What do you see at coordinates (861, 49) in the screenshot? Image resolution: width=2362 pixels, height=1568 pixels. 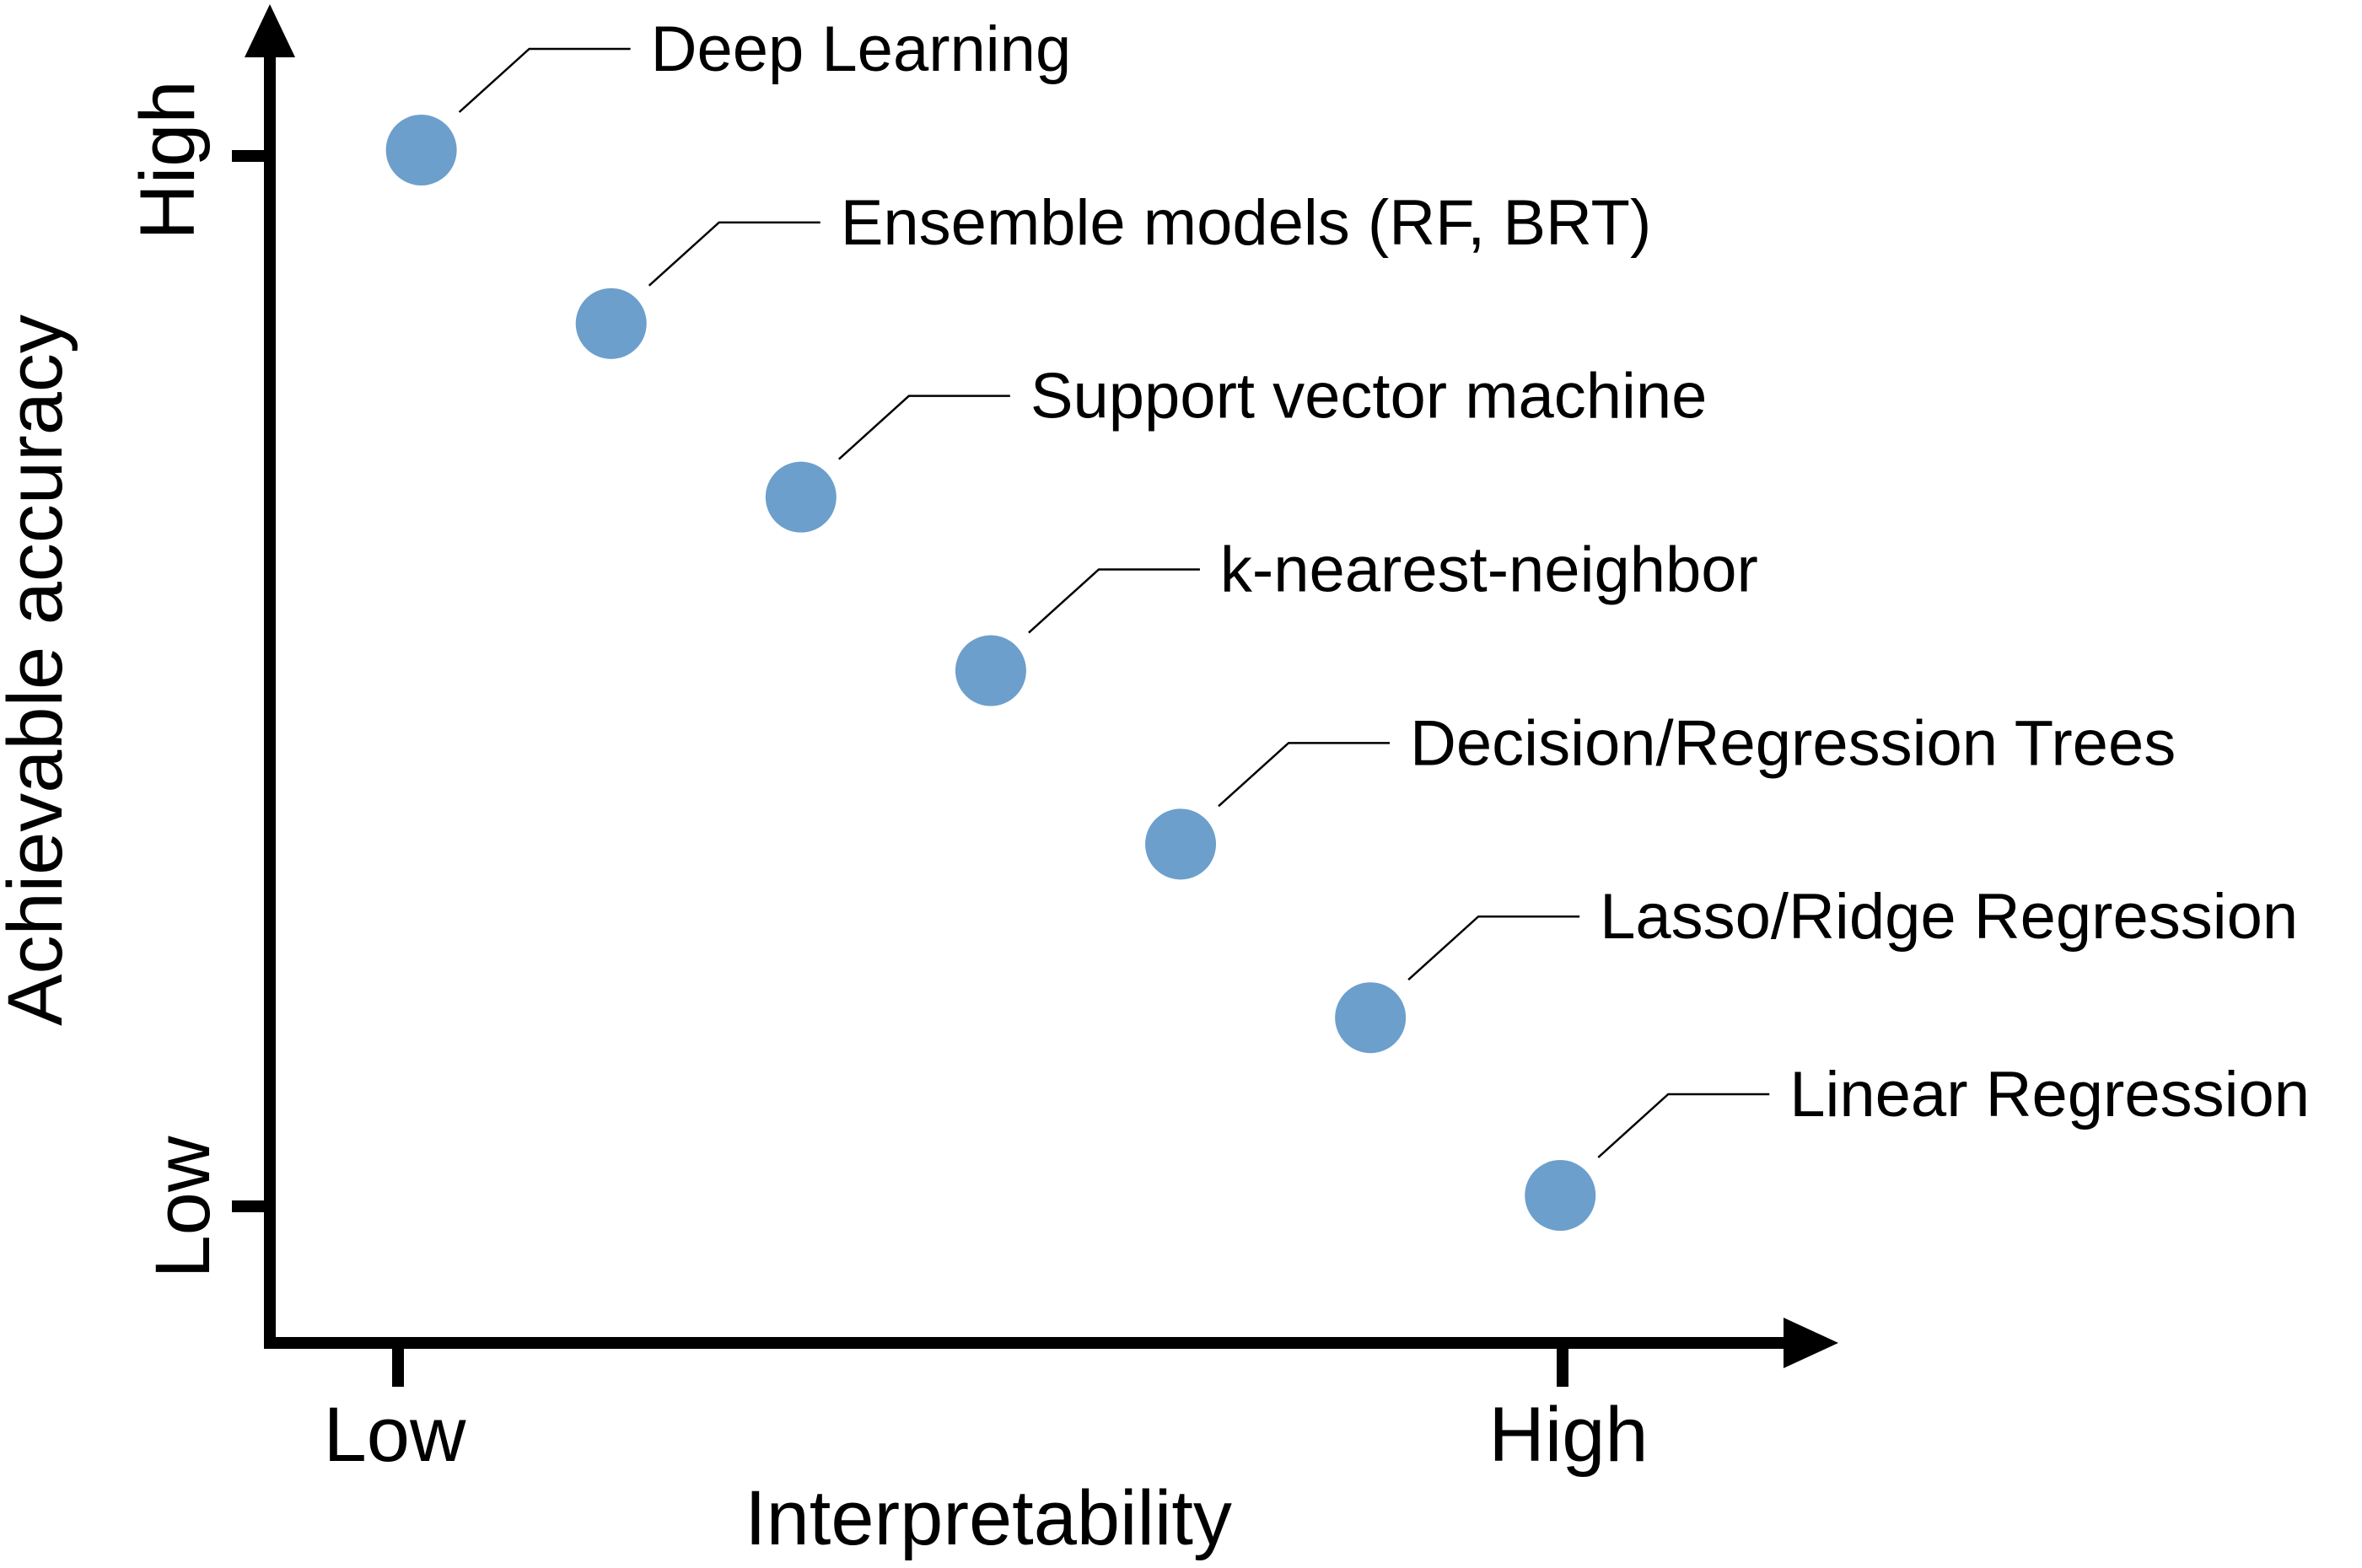 I see `point-label: Deep Learning` at bounding box center [861, 49].